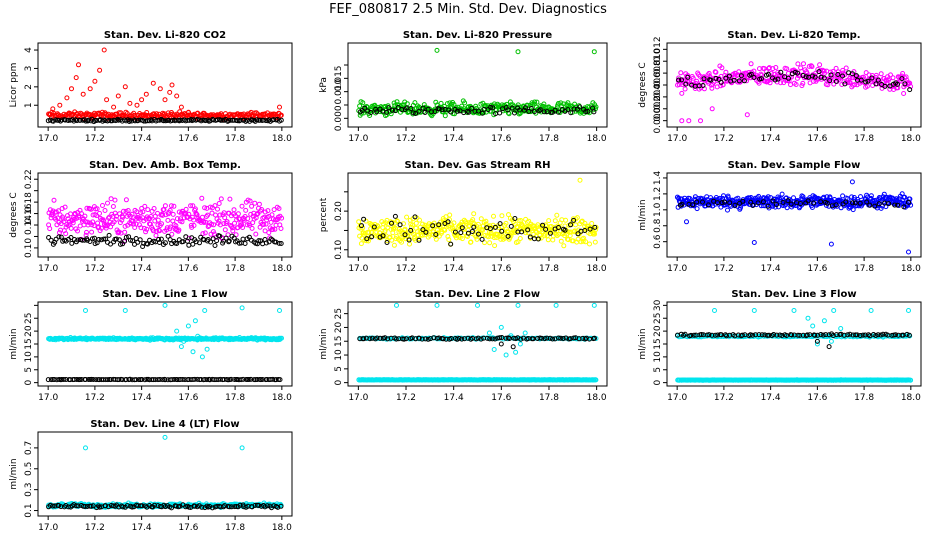 The height and width of the screenshot is (540, 936). I want to click on plot-frame, so click(794, 344).